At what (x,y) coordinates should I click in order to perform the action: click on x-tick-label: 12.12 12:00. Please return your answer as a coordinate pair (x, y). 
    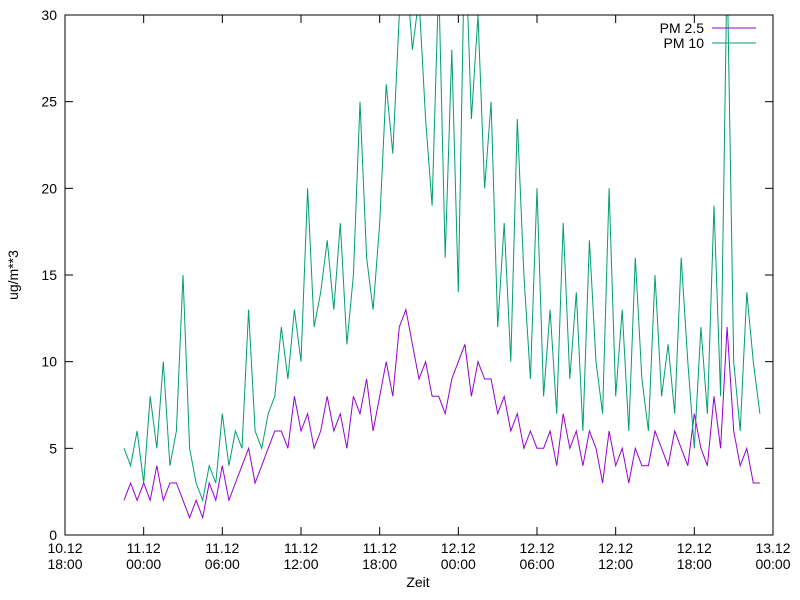
    Looking at the image, I should click on (615, 556).